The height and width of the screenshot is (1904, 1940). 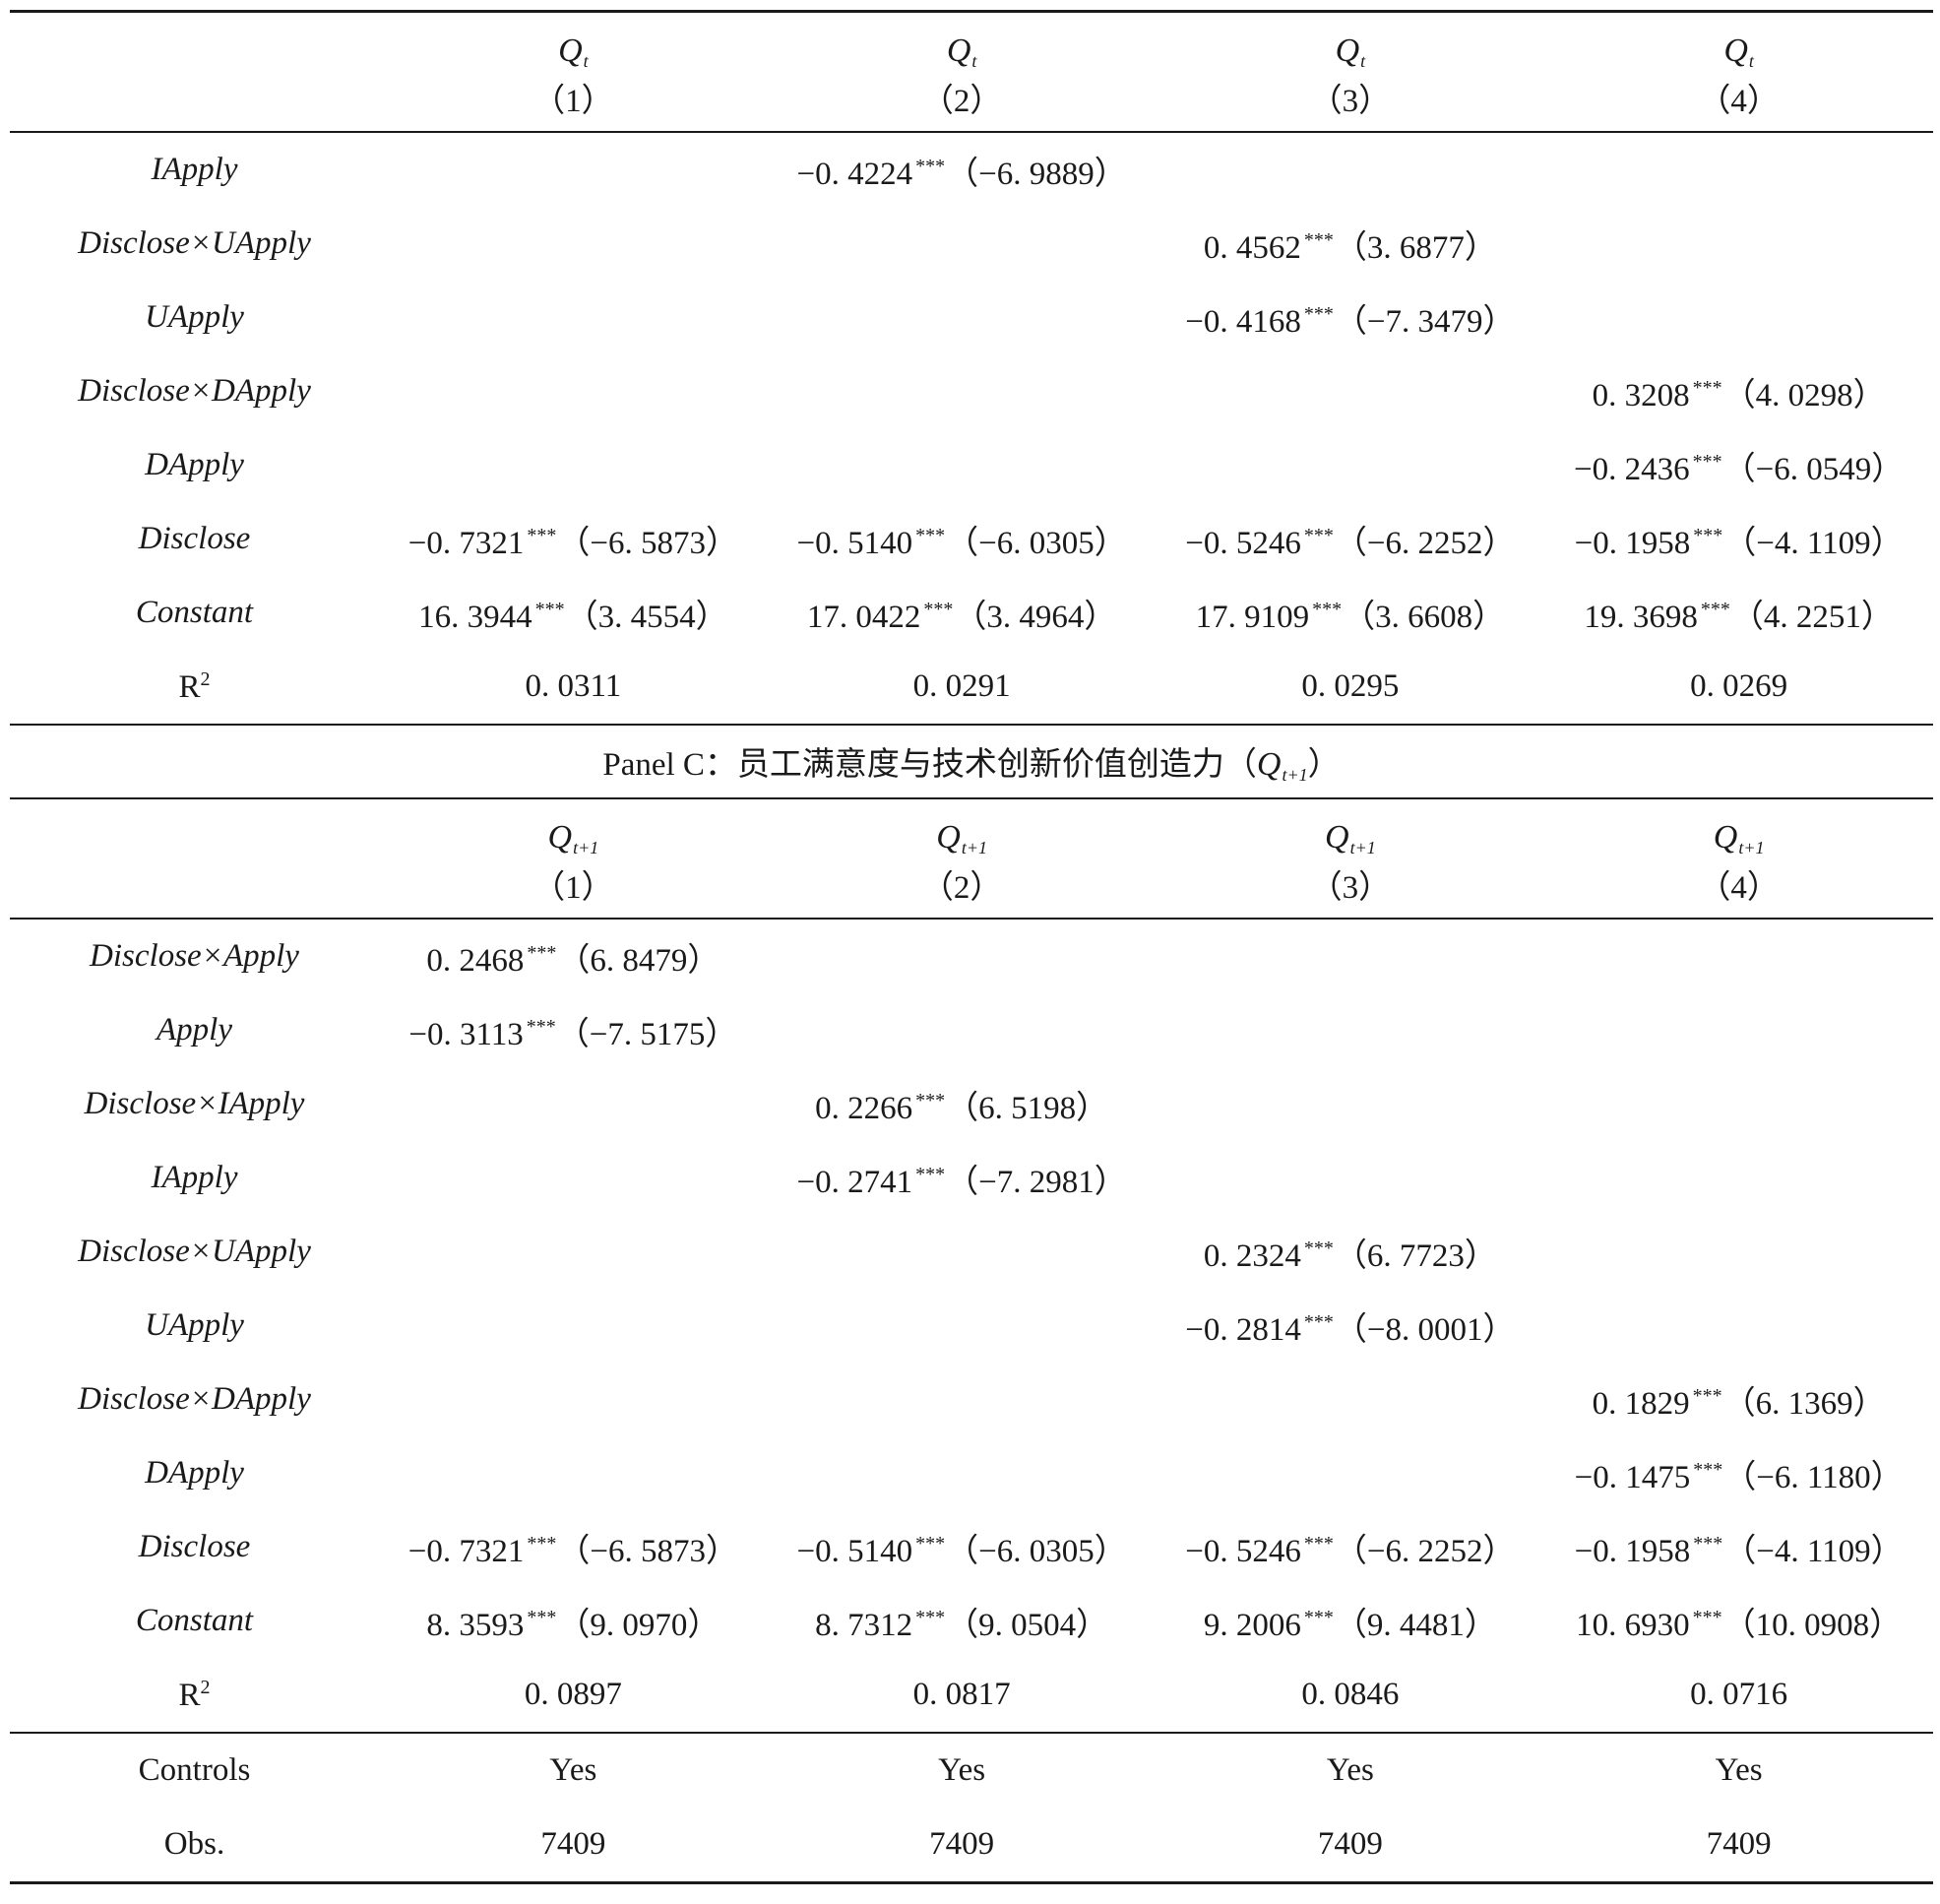 What do you see at coordinates (189, 686) in the screenshot?
I see `r-squared-symbol: R` at bounding box center [189, 686].